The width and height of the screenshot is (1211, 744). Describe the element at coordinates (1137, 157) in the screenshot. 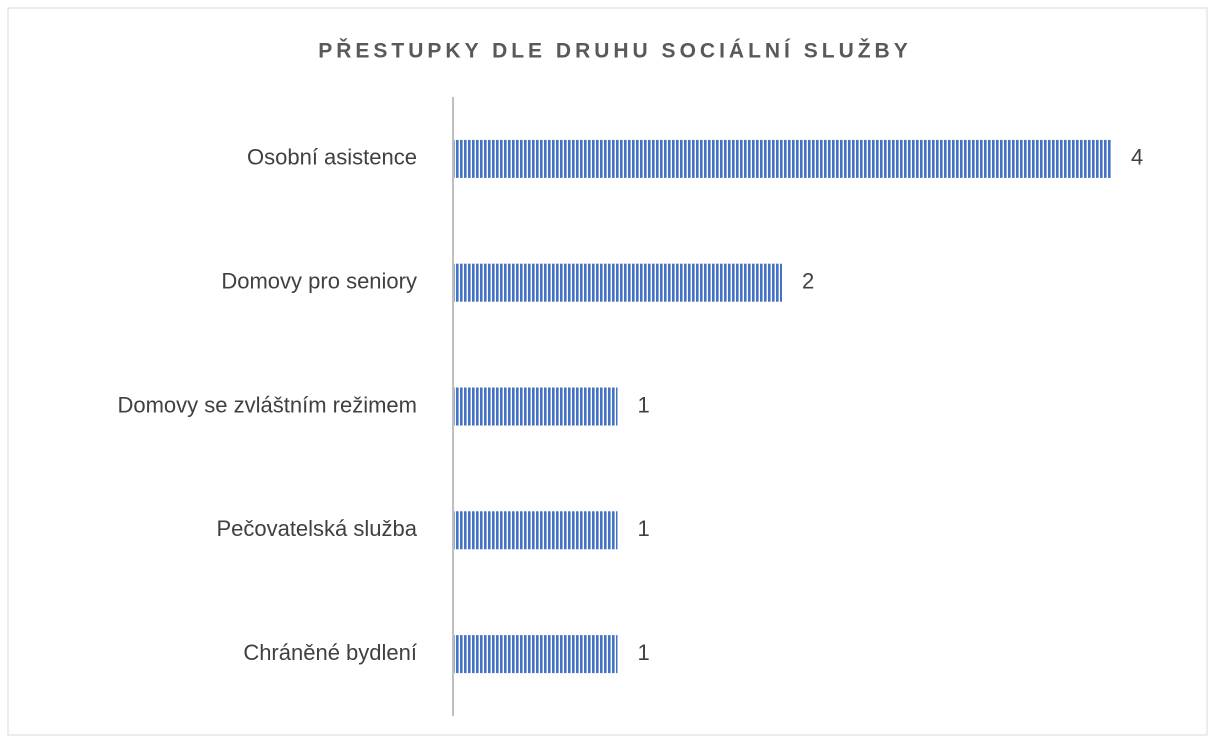

I see `data-label: 4` at that location.